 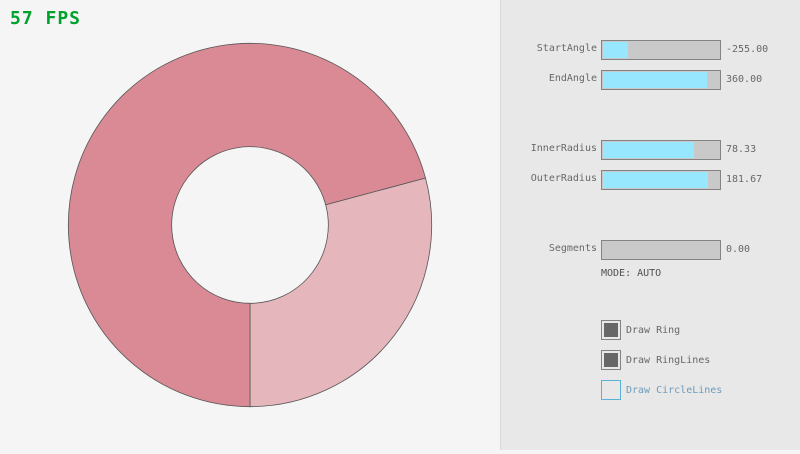 What do you see at coordinates (566, 48) in the screenshot?
I see `slider-label: StartAngle` at bounding box center [566, 48].